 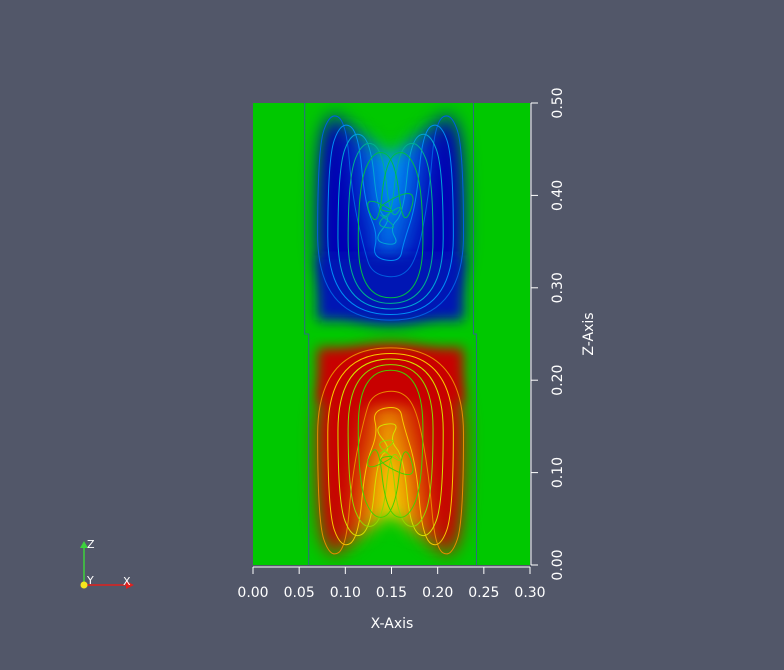 I want to click on x-axis-title: X-Axis, so click(x=392, y=624).